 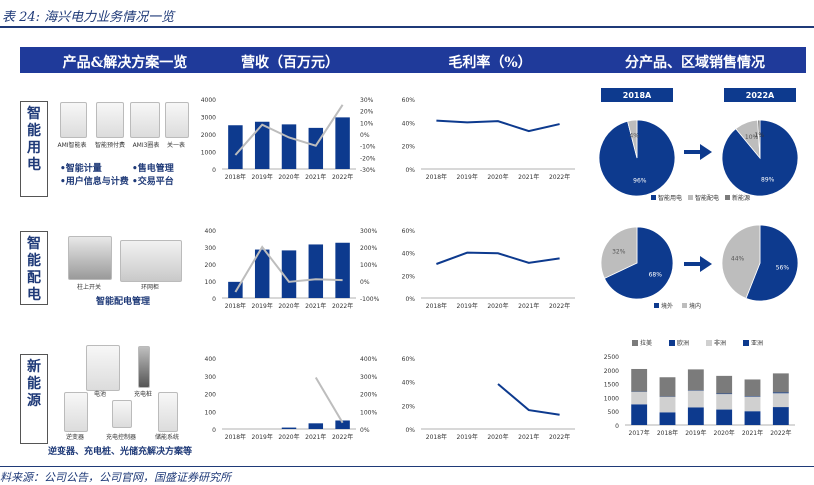 I want to click on legend-label: 境内, so click(x=695, y=306).